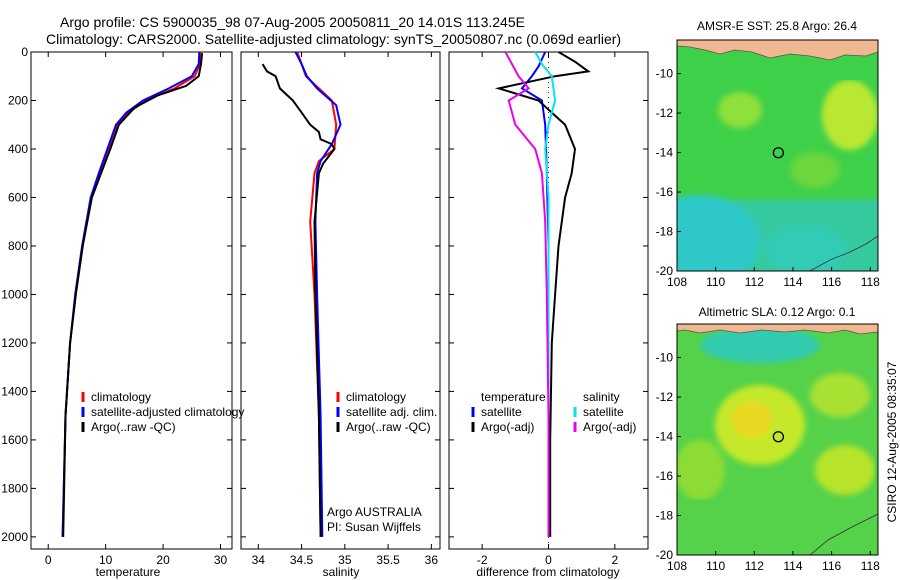  What do you see at coordinates (14, 343) in the screenshot?
I see `depth-tick-label: 1200` at bounding box center [14, 343].